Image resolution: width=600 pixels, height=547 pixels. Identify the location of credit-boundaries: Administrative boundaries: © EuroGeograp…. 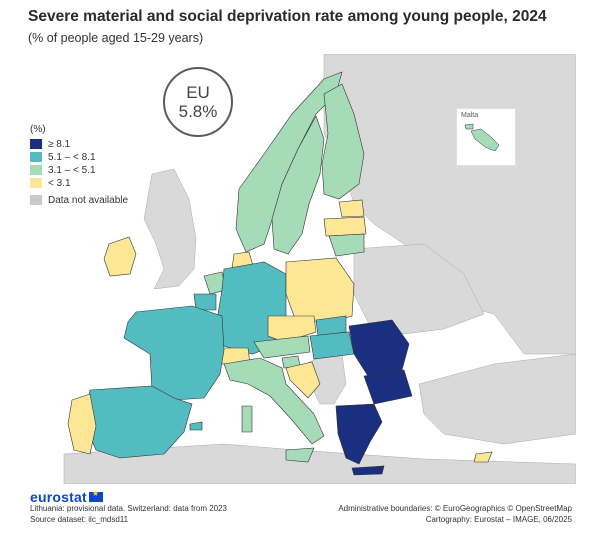
(455, 508).